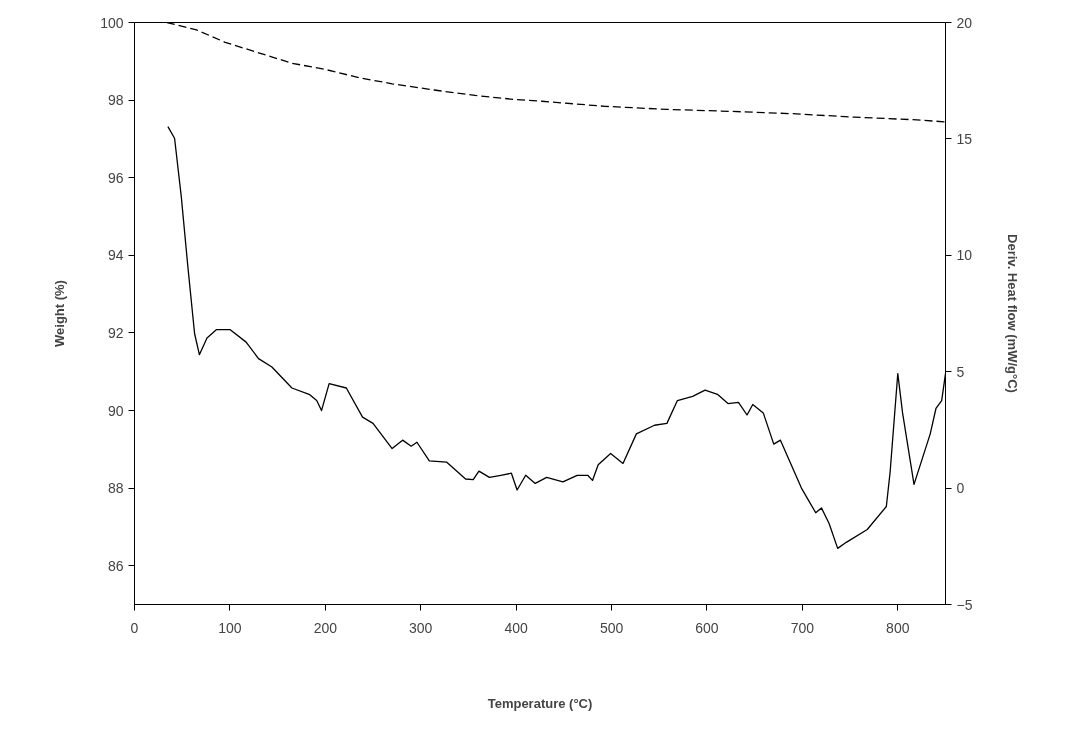  Describe the element at coordinates (898, 627) in the screenshot. I see `x-tick-label: 800` at that location.